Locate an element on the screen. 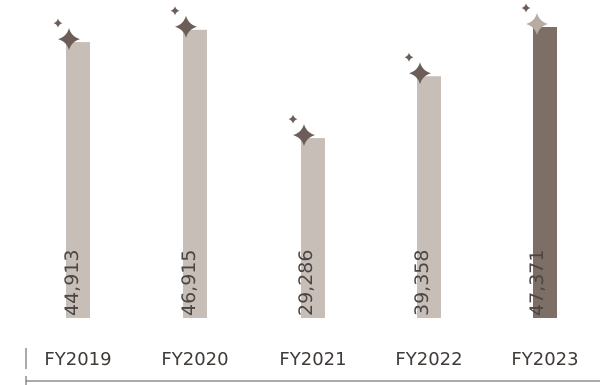  axis-group is located at coordinates (312, 366).